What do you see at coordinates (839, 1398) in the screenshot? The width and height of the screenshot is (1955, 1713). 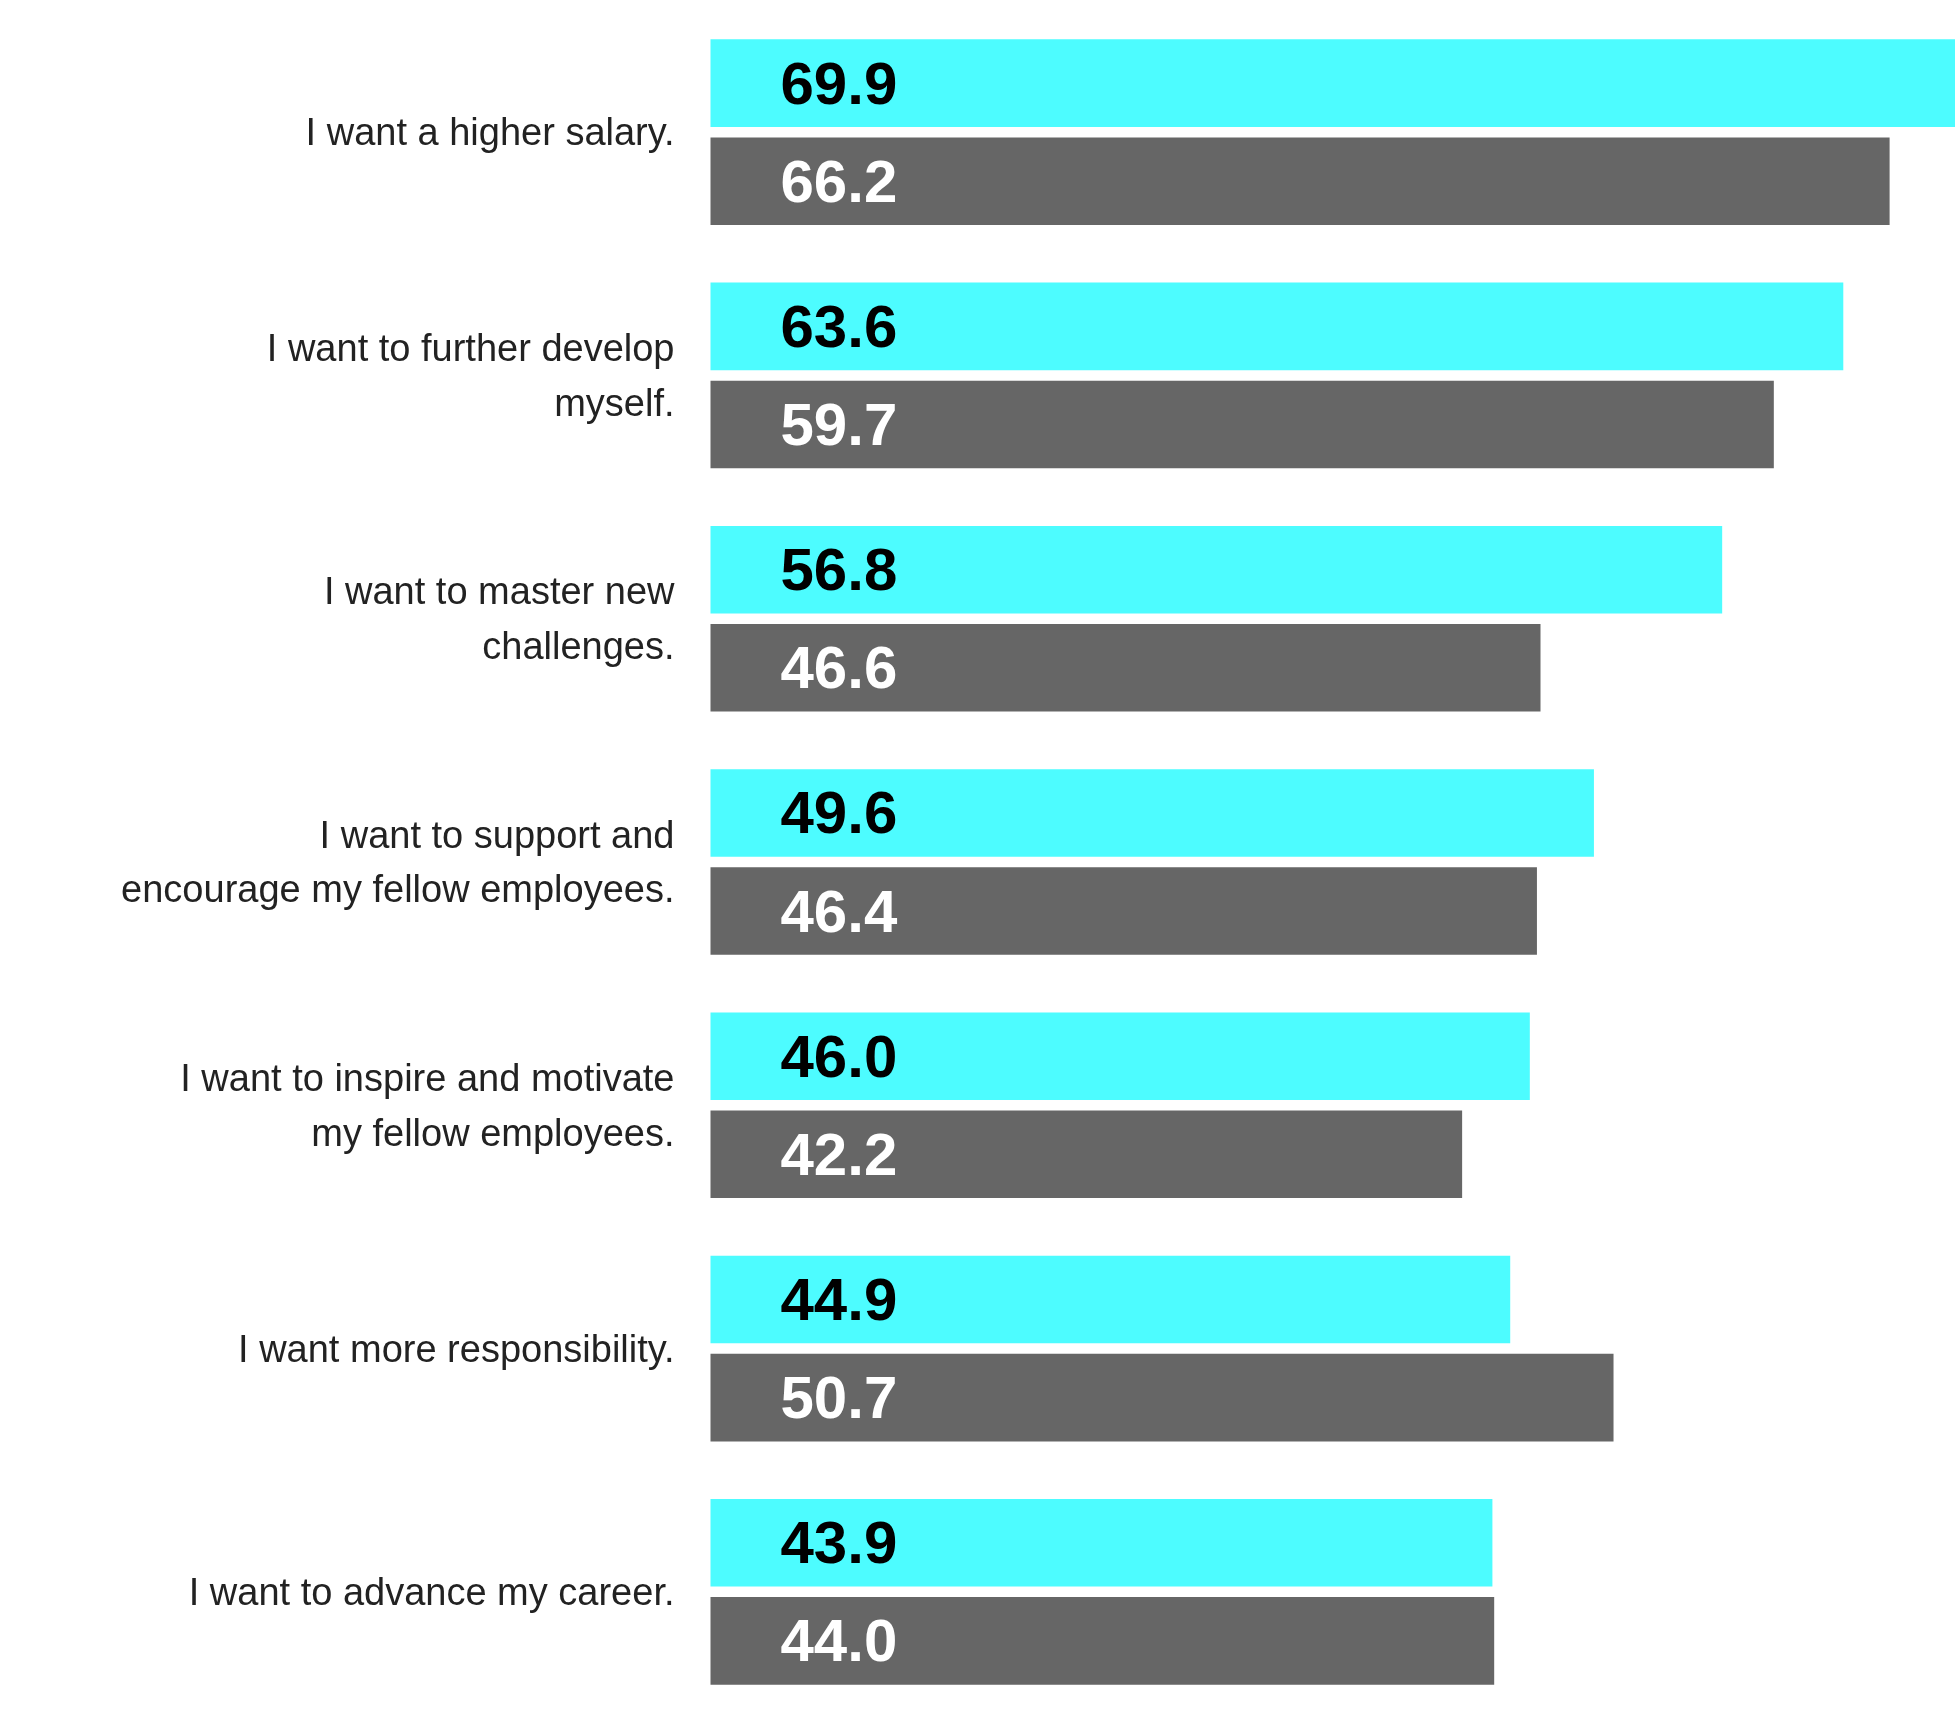 I see `data-label: 50.7` at bounding box center [839, 1398].